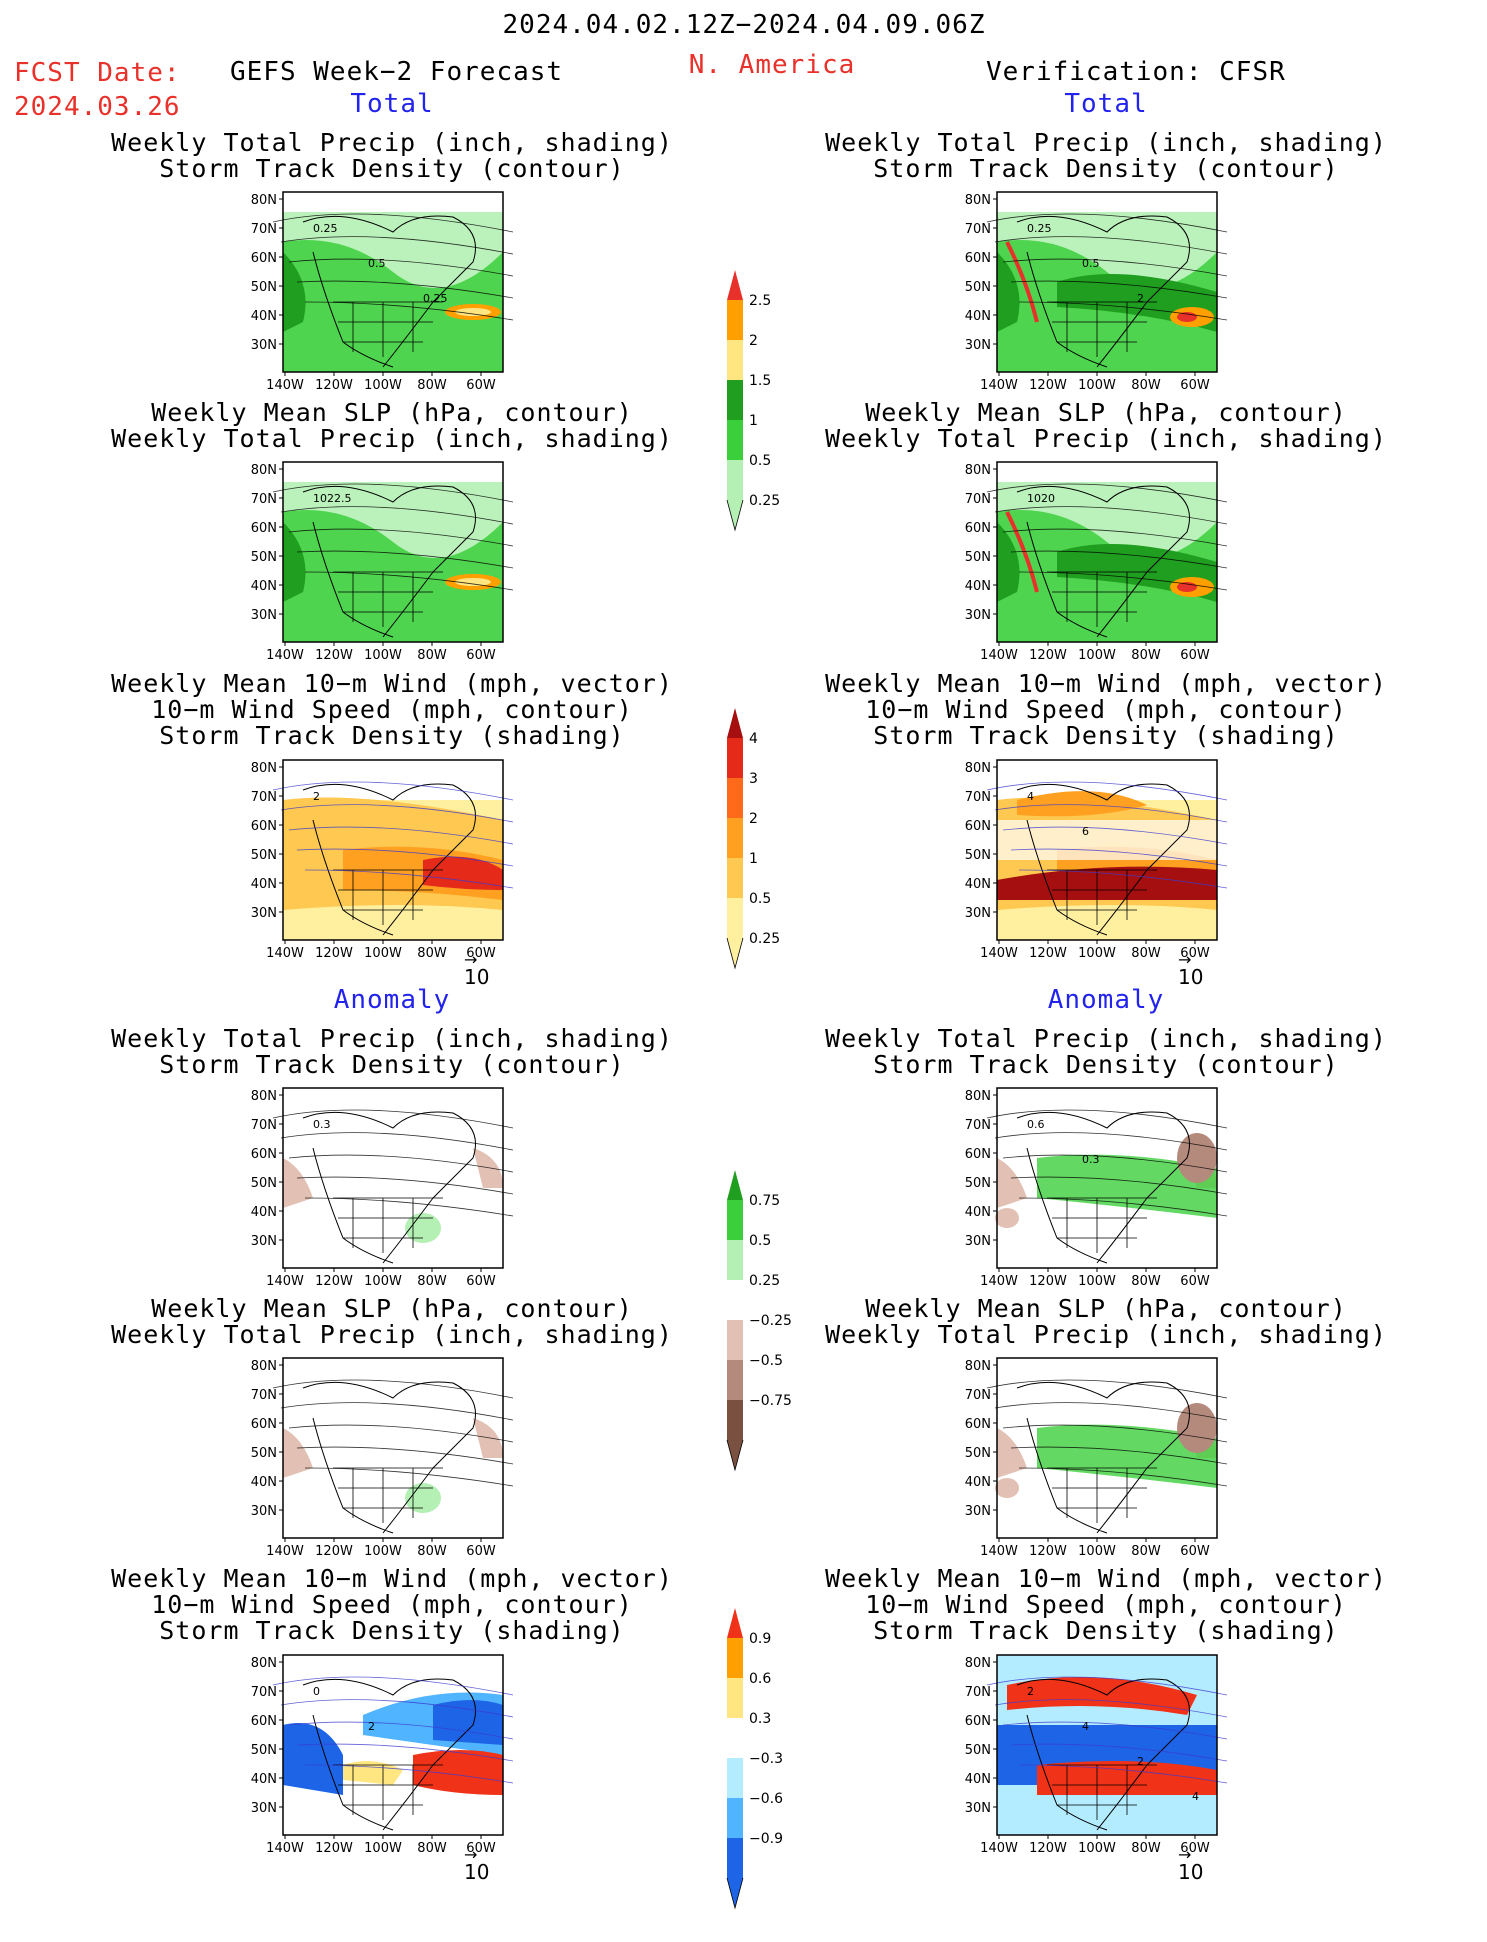  What do you see at coordinates (1085, 831) in the screenshot?
I see `contour-label: 6` at bounding box center [1085, 831].